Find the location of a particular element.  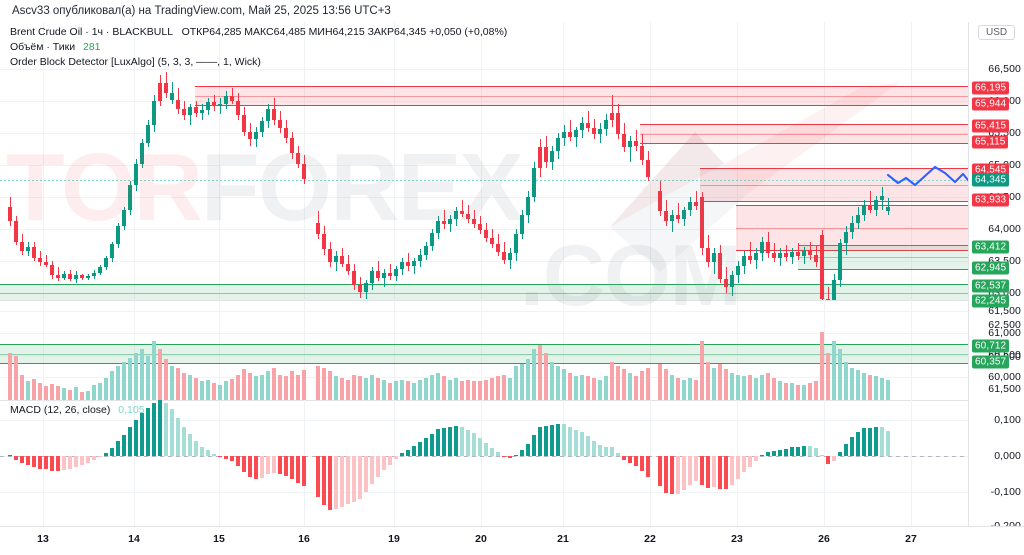

time-scale-tick: 14 is located at coordinates (134, 539).